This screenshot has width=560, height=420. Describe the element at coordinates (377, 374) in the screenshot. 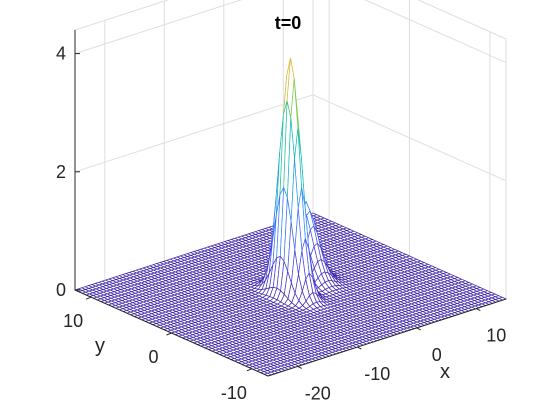

I see `x-tick-label-1: -10` at that location.